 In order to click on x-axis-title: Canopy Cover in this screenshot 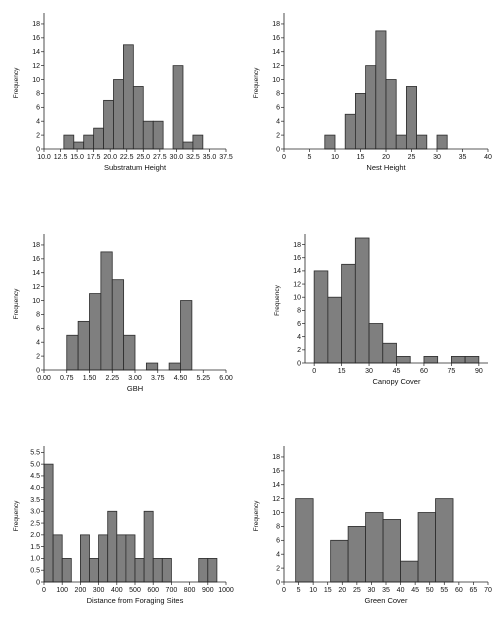, I will do `click(397, 381)`.